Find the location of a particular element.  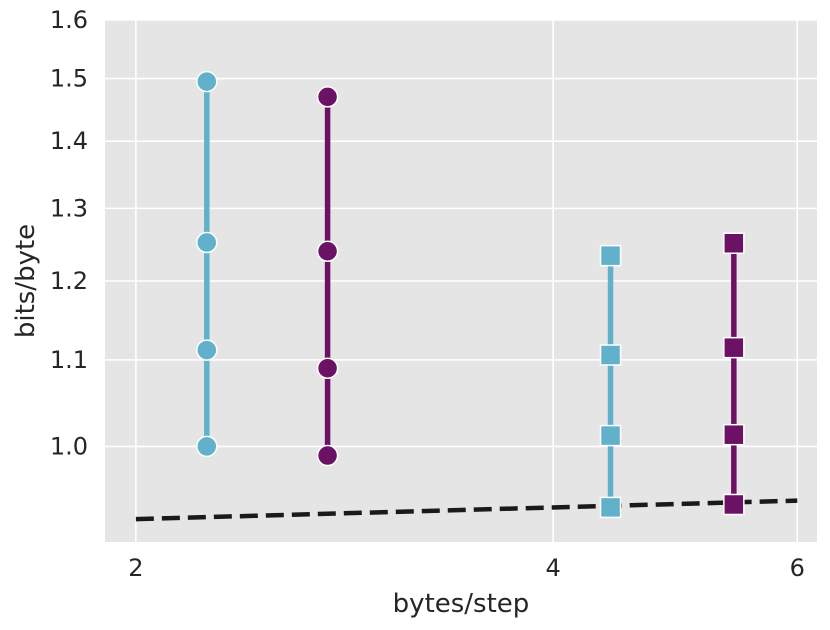

y-tick-label: 1.1 is located at coordinates (69, 360).